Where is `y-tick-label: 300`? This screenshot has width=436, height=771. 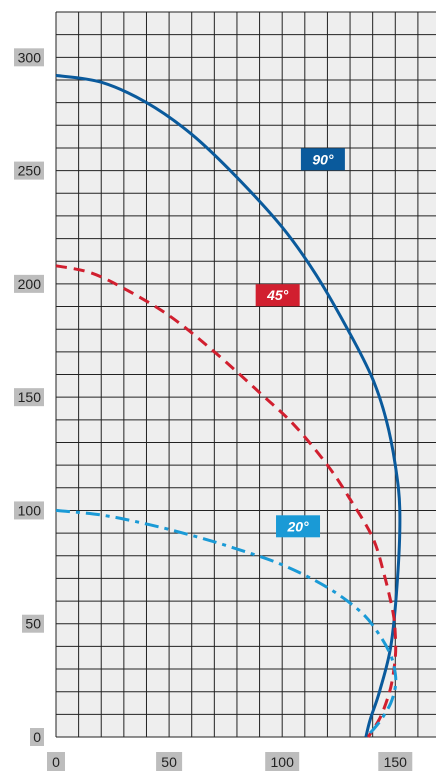
y-tick-label: 300 is located at coordinates (30, 57).